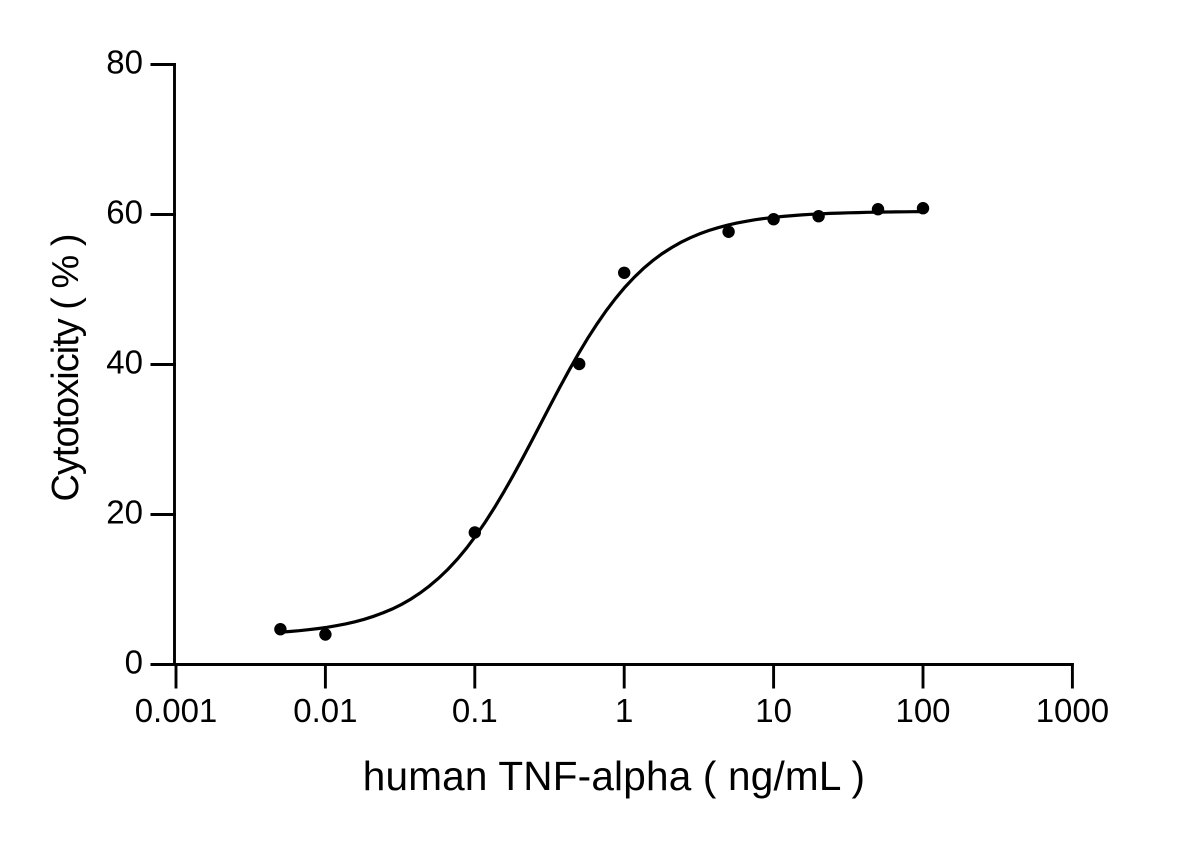  I want to click on svg-text: 1000, so click(1072, 710).